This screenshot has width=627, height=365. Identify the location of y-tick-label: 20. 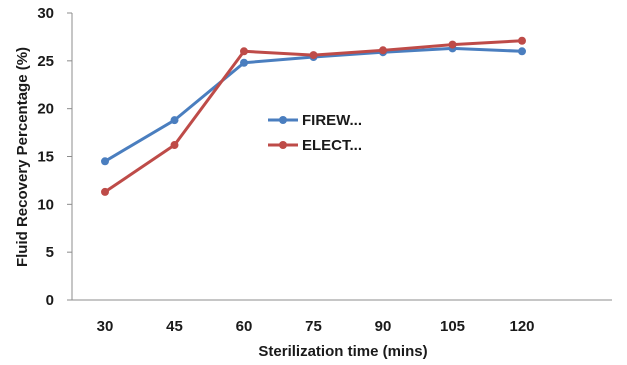
(45, 109).